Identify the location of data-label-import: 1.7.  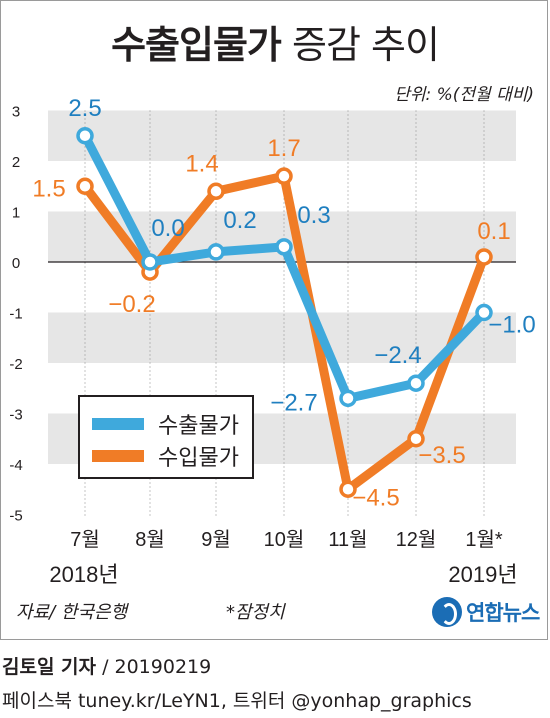
(283, 148).